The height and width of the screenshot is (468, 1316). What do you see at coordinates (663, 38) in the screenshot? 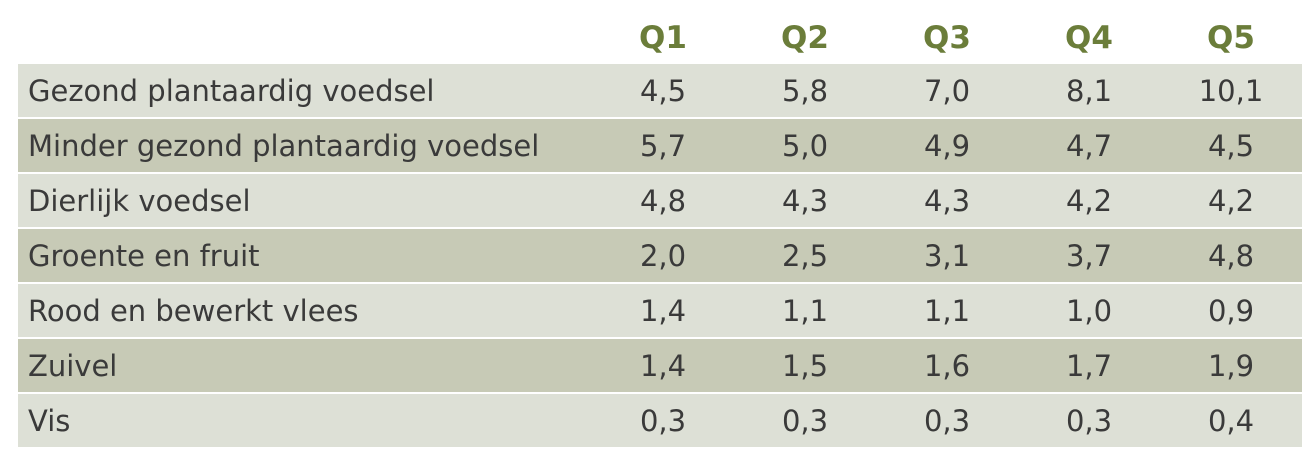
I see `header-q1: Q1` at bounding box center [663, 38].